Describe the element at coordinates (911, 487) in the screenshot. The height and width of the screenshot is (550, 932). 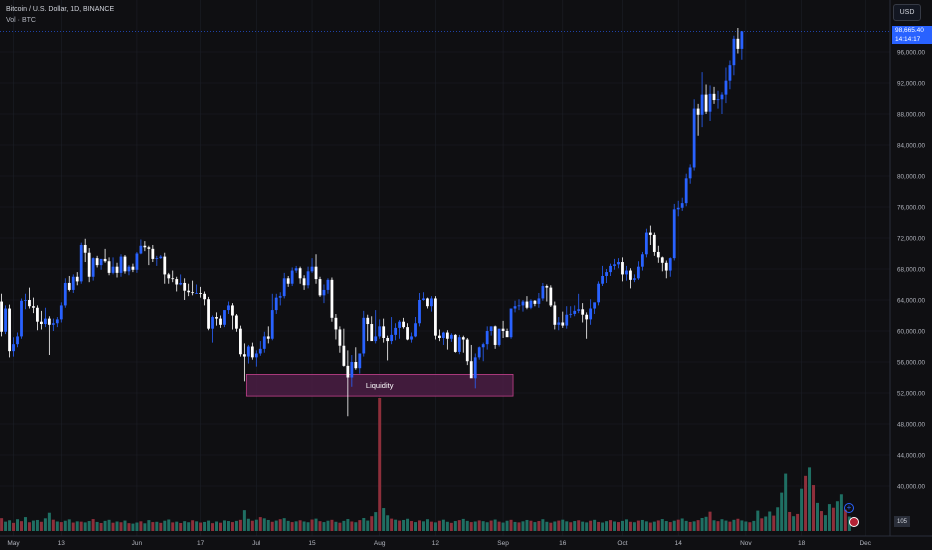
I see `y-tick-label: 40,000.00` at that location.